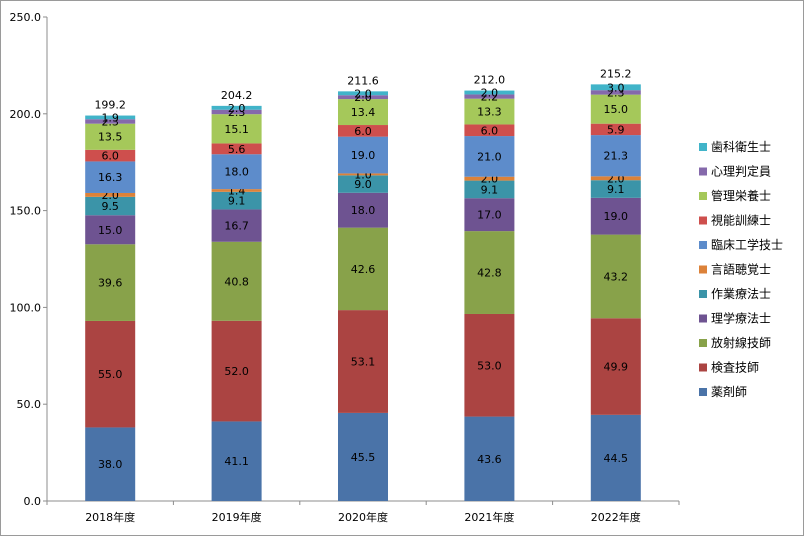 This screenshot has width=804, height=536. I want to click on data-label: 13.4, so click(363, 112).